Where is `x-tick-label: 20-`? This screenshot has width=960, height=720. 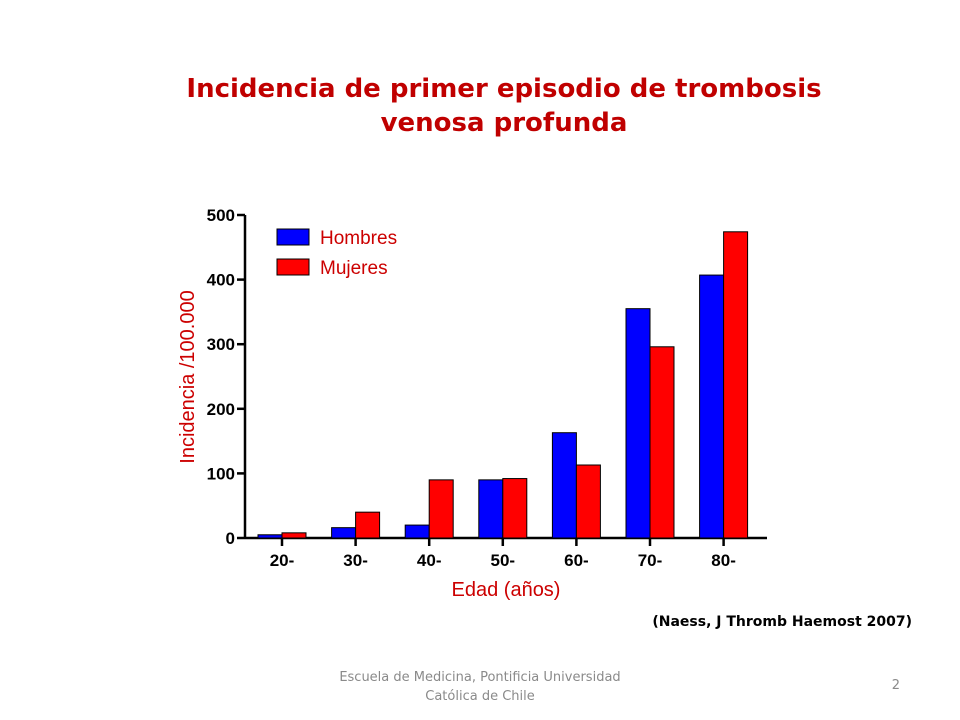
x-tick-label: 20- is located at coordinates (282, 560).